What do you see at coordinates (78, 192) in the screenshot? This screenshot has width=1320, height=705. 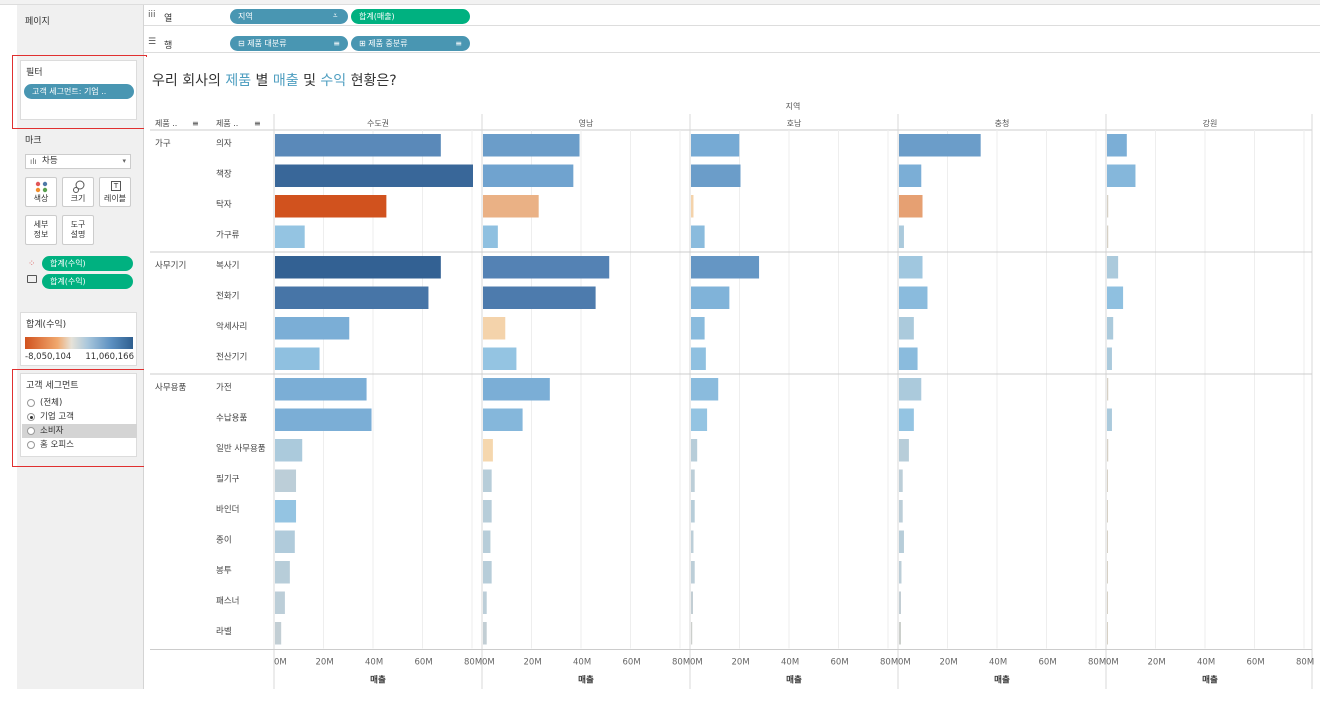 I see `size-mark-button: 크기` at bounding box center [78, 192].